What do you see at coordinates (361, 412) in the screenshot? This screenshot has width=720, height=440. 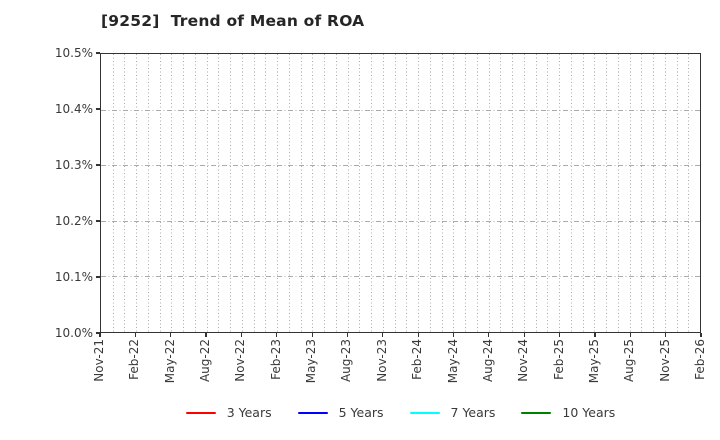 I see `legend-label: 5 Years` at bounding box center [361, 412].